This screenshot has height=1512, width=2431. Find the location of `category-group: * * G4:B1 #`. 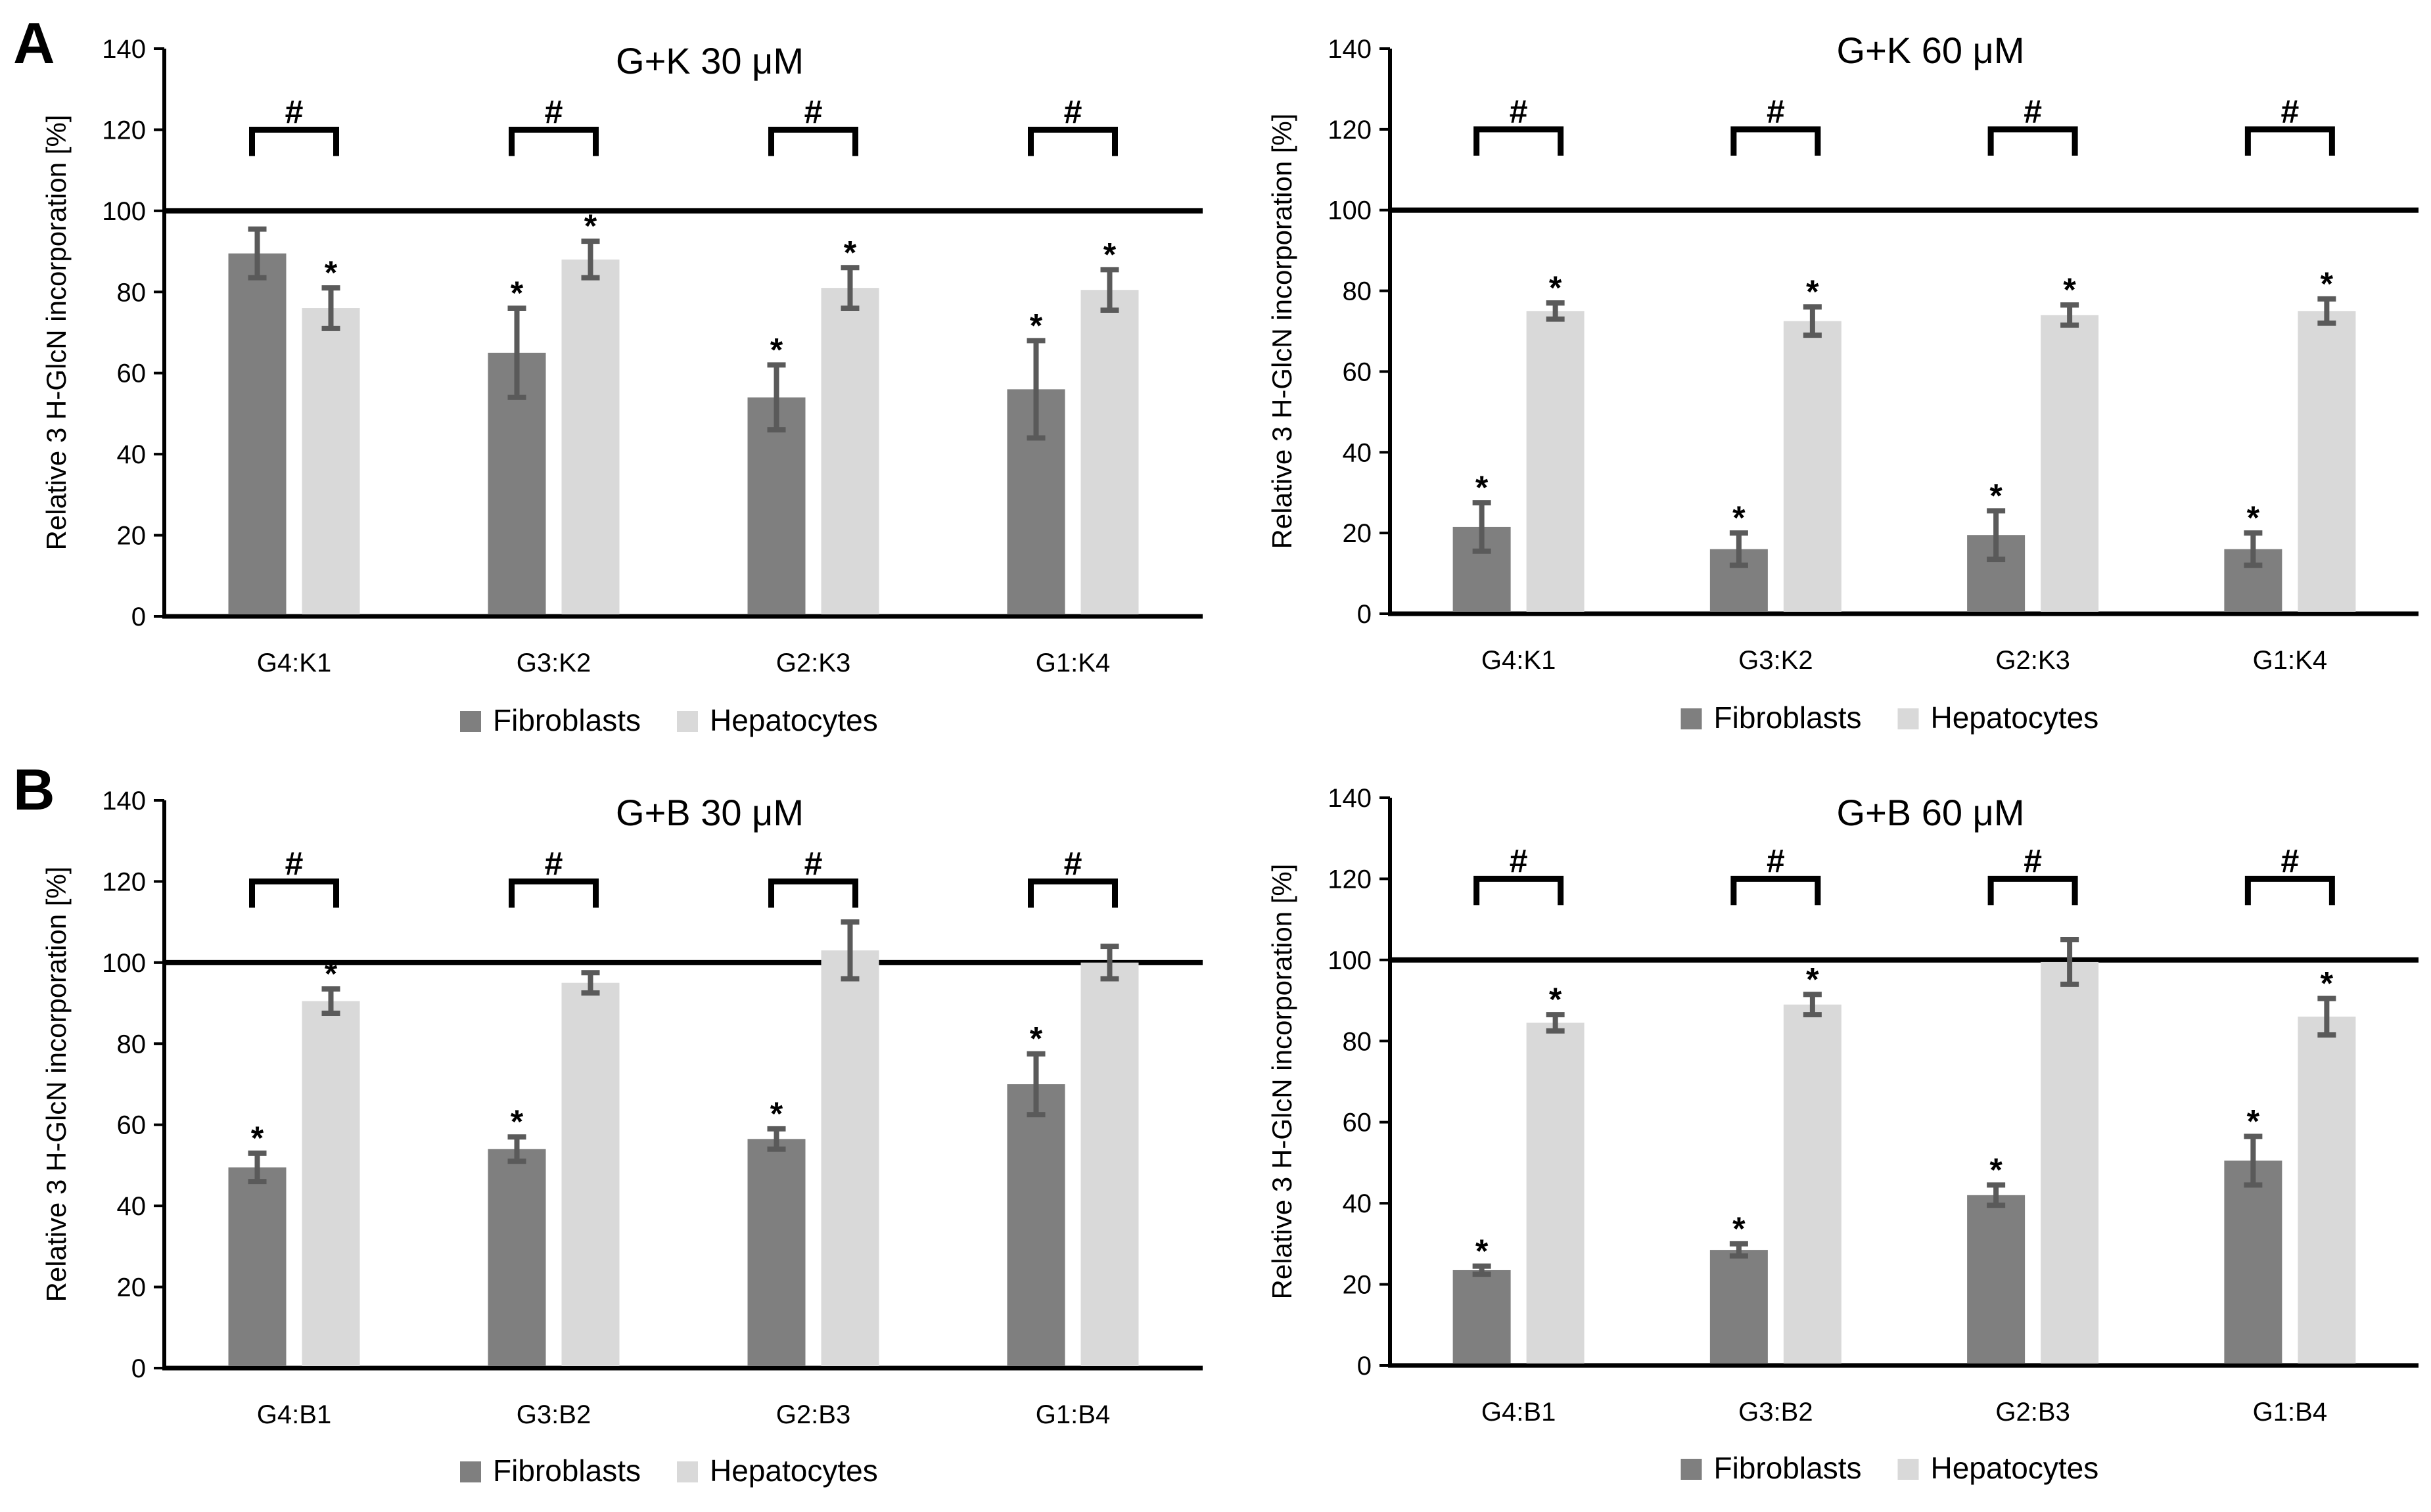

category-group: * * G4:B1 # is located at coordinates (1518, 1134).